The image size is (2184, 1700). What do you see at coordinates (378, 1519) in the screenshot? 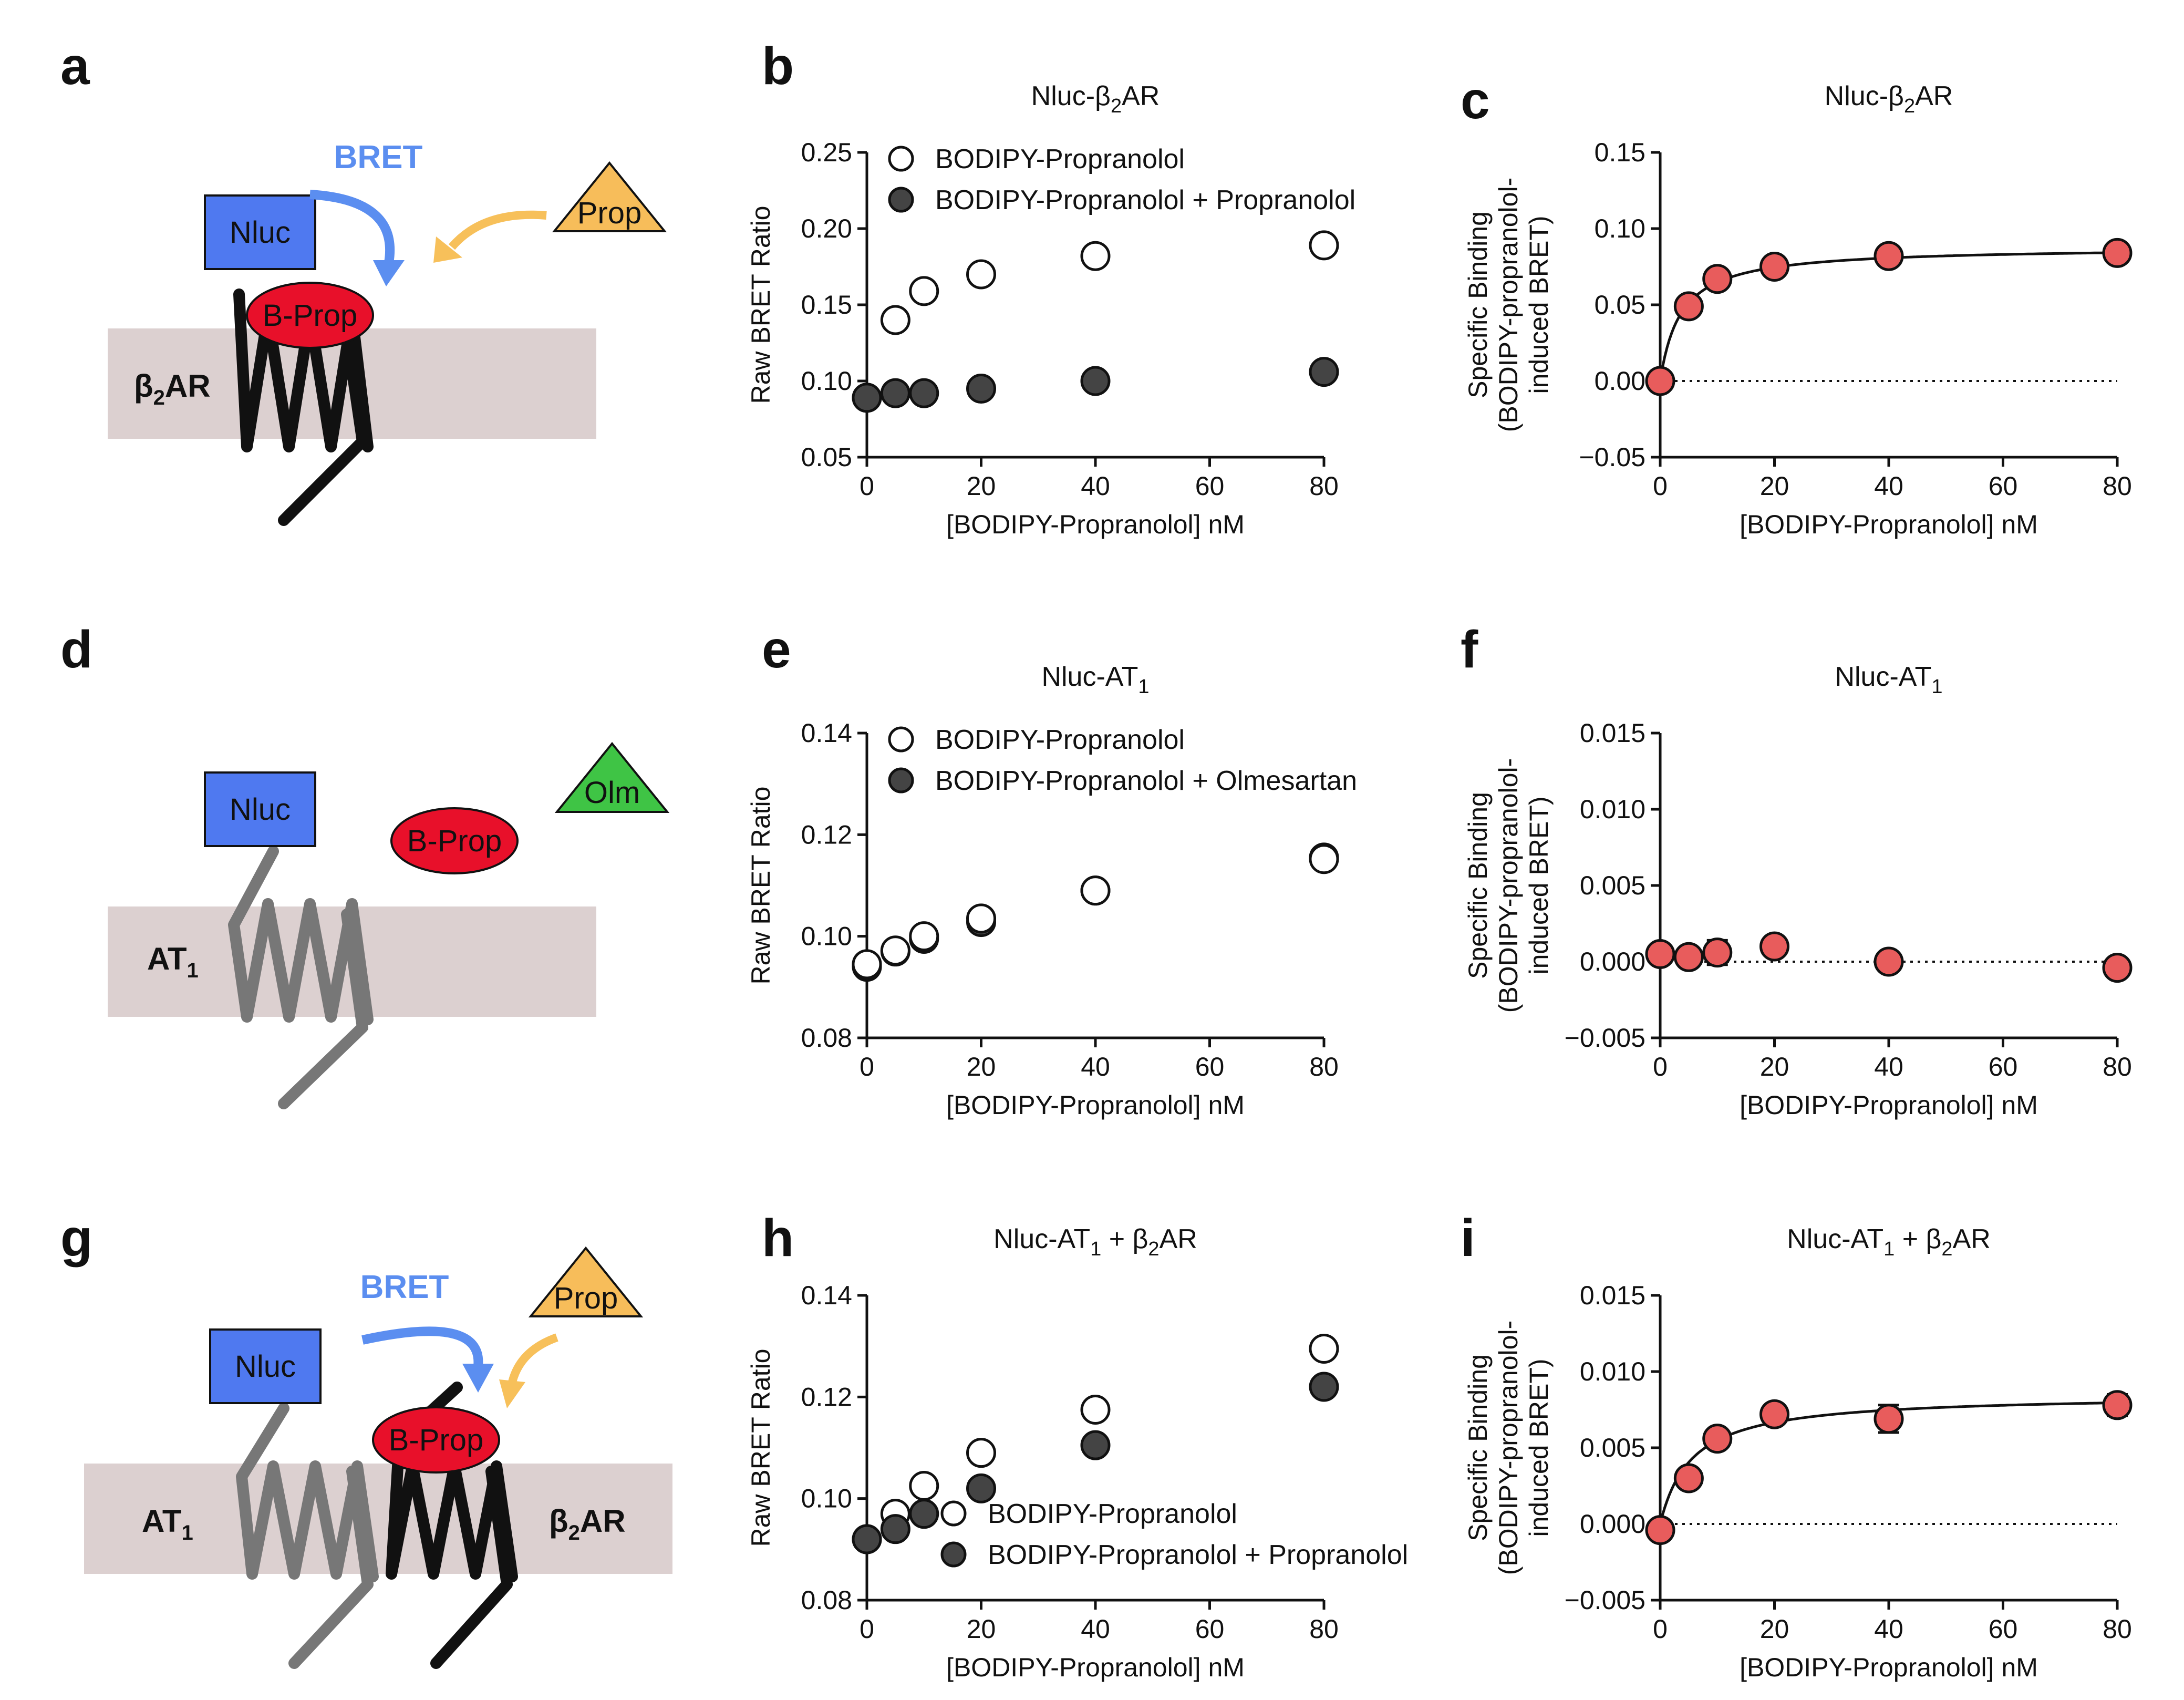
I see `membrane` at bounding box center [378, 1519].